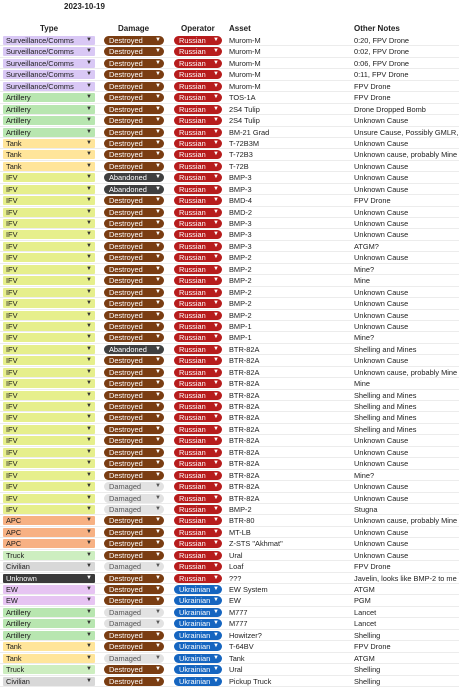 Image resolution: width=459 pixels, height=687 pixels. I want to click on asset-cell: ???, so click(235, 578).